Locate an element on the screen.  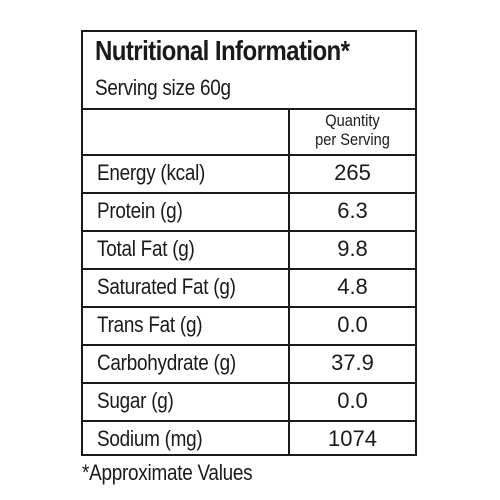
quantity-header: Quantity per Serving is located at coordinates (352, 130).